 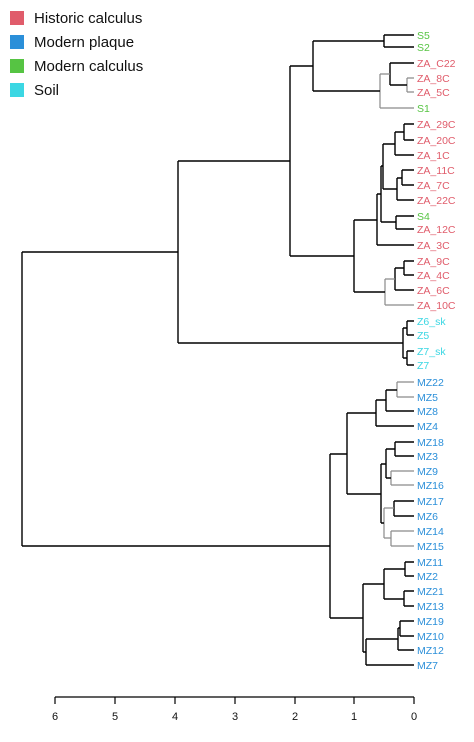 What do you see at coordinates (433, 186) in the screenshot?
I see `leaf-label: ZA_7C` at bounding box center [433, 186].